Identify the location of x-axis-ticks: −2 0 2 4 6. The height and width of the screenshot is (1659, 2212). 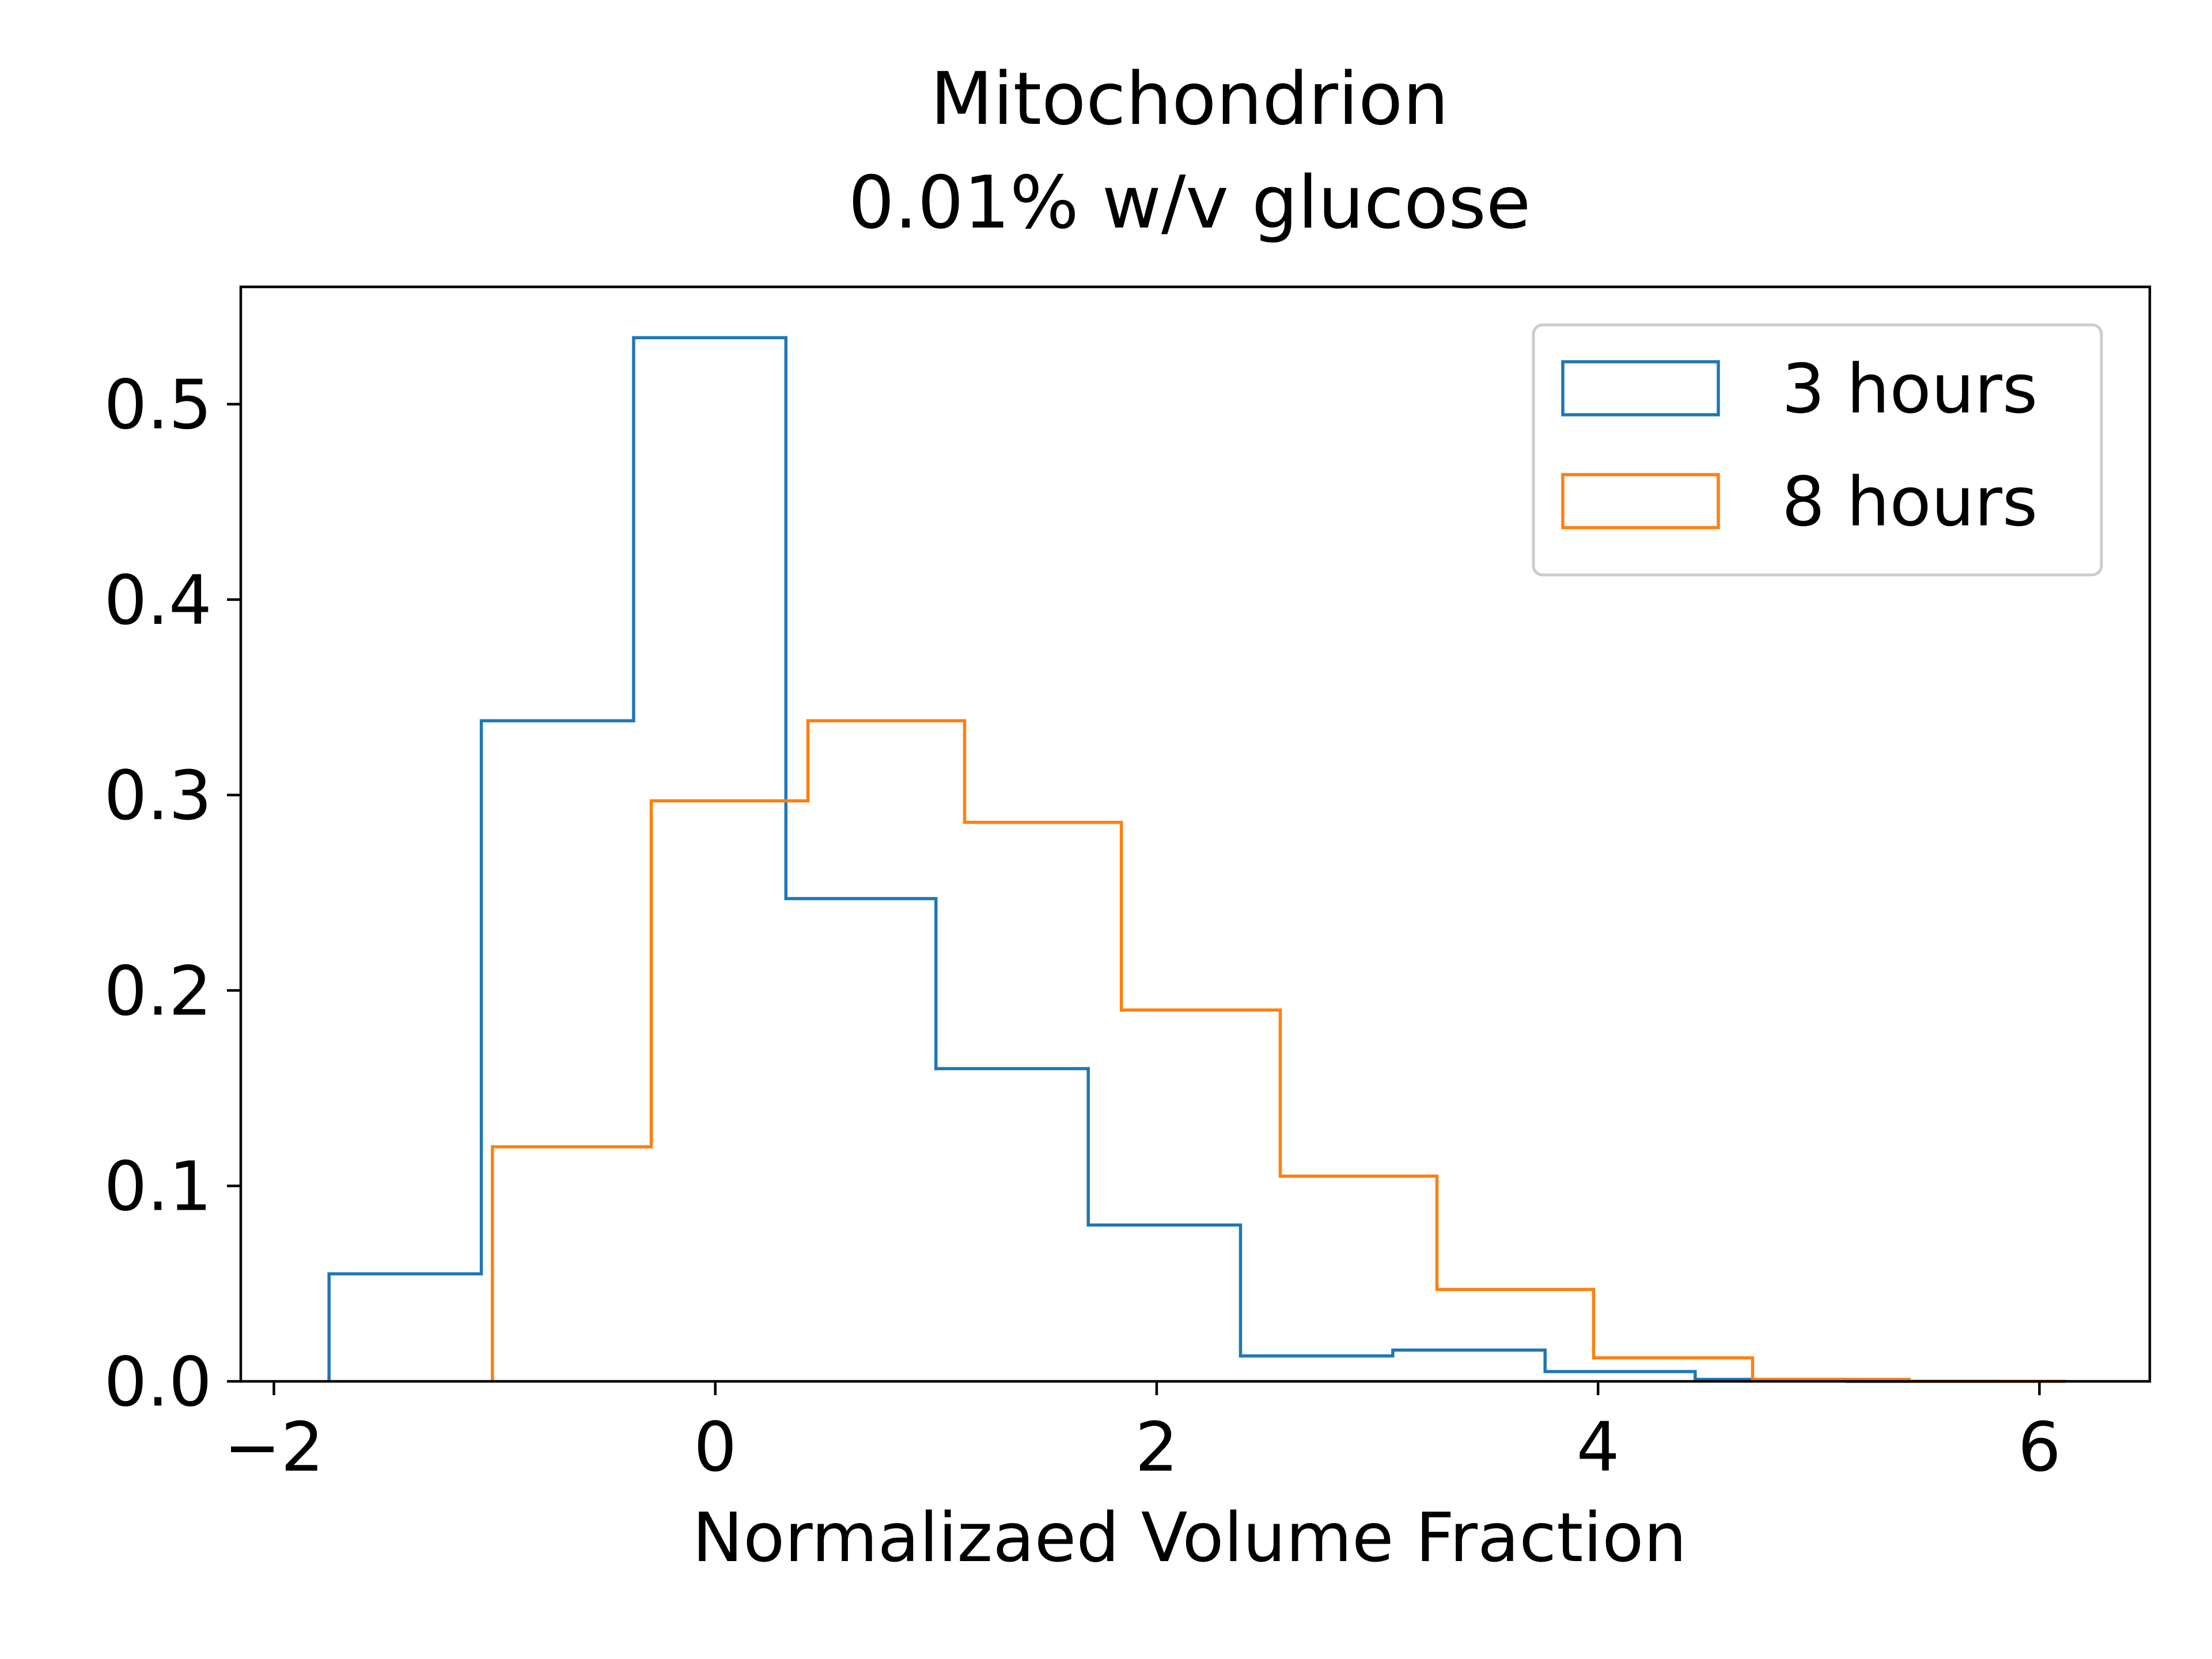
(1142, 1434).